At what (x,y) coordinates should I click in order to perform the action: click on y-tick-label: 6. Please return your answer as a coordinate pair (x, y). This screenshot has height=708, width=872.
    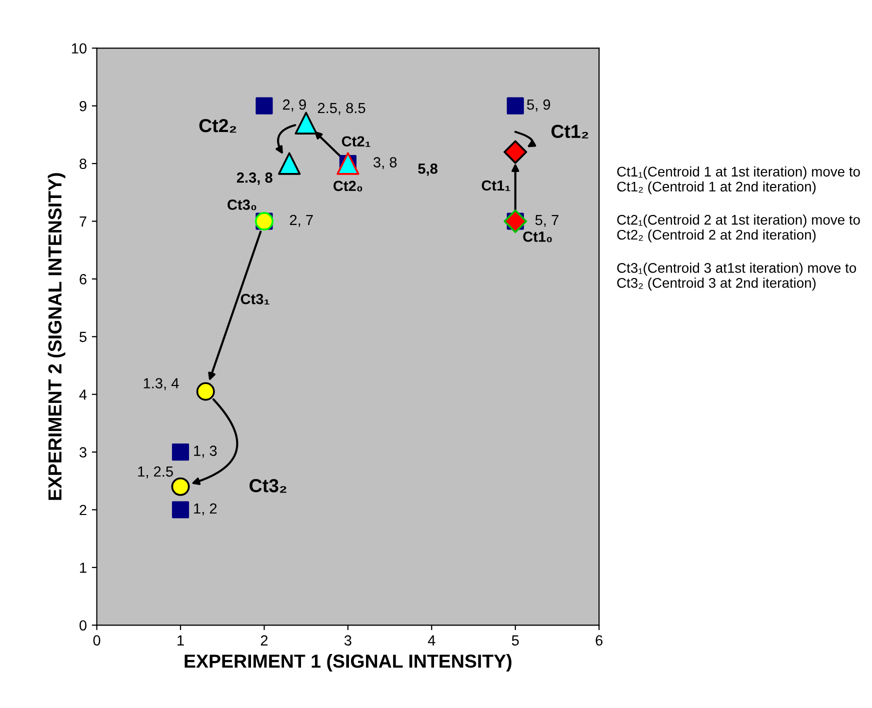
    Looking at the image, I should click on (83, 279).